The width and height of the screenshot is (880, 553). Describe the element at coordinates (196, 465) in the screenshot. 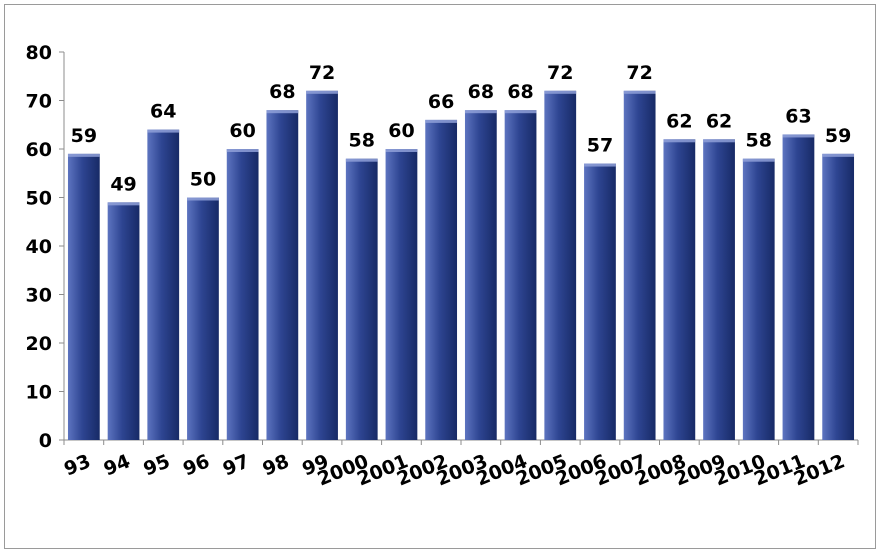

I see `x-tick-label: 96` at that location.